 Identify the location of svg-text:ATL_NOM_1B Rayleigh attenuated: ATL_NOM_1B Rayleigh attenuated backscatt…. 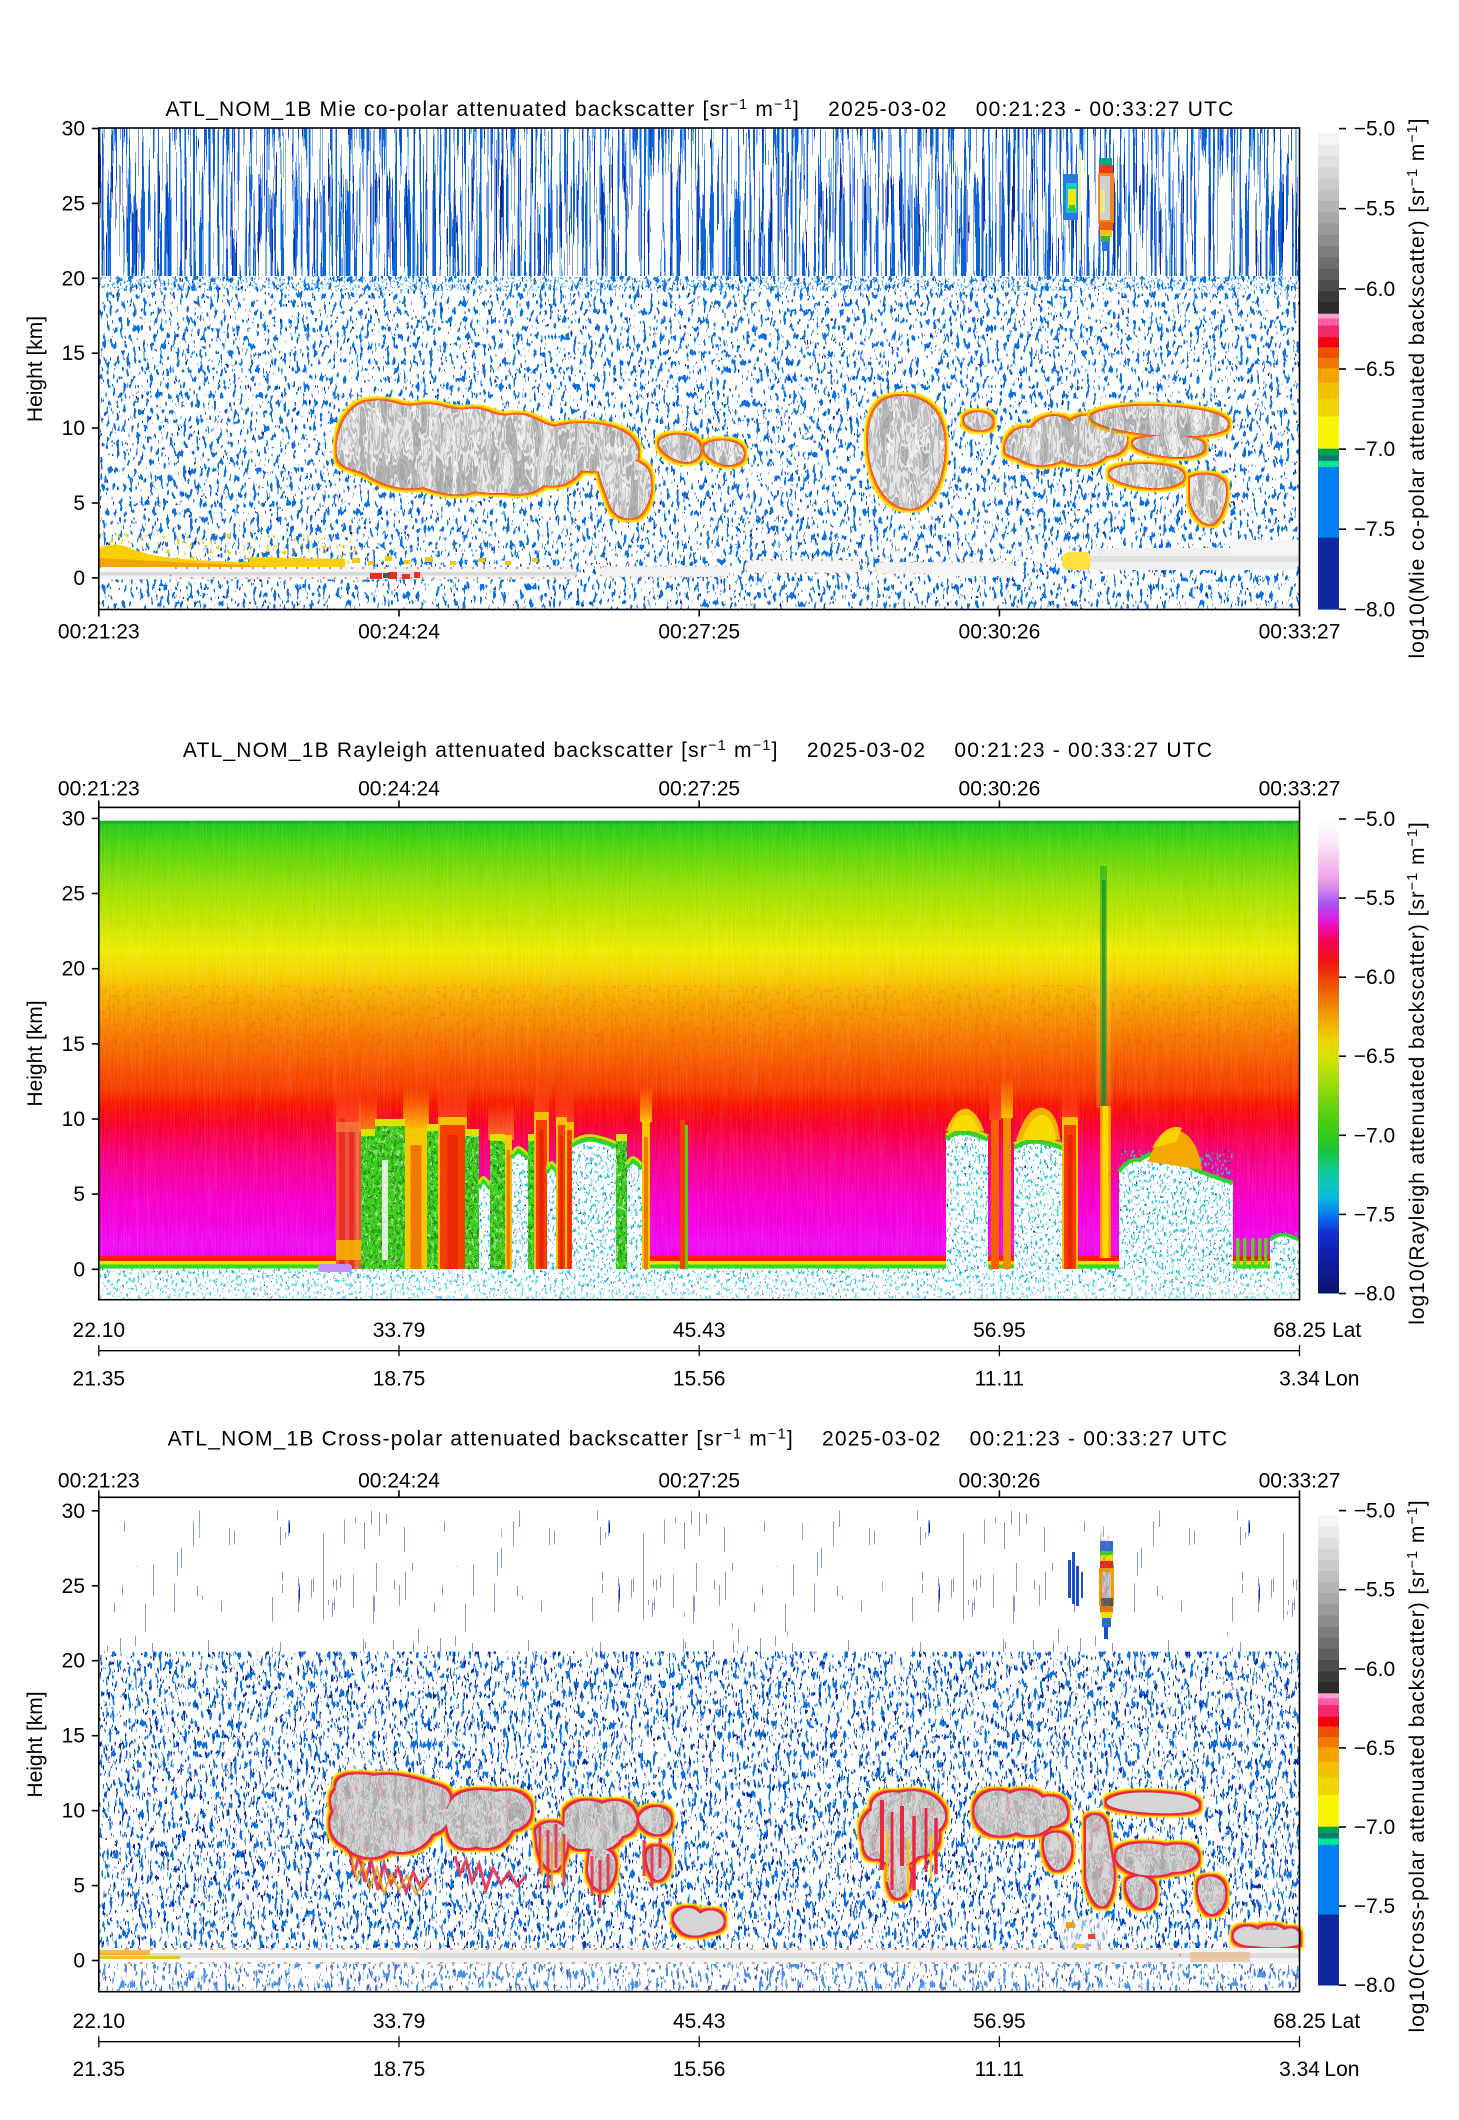
(698, 750).